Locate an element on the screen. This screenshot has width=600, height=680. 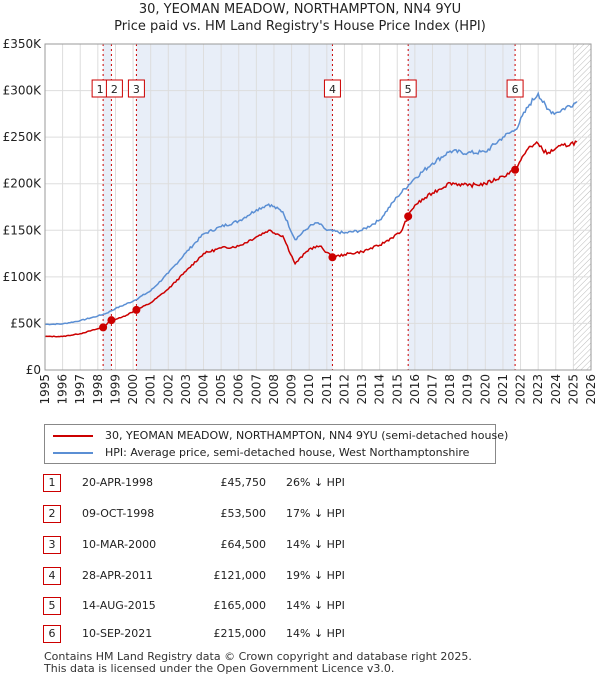
tx-price: £45,750 is located at coordinates (243, 482).